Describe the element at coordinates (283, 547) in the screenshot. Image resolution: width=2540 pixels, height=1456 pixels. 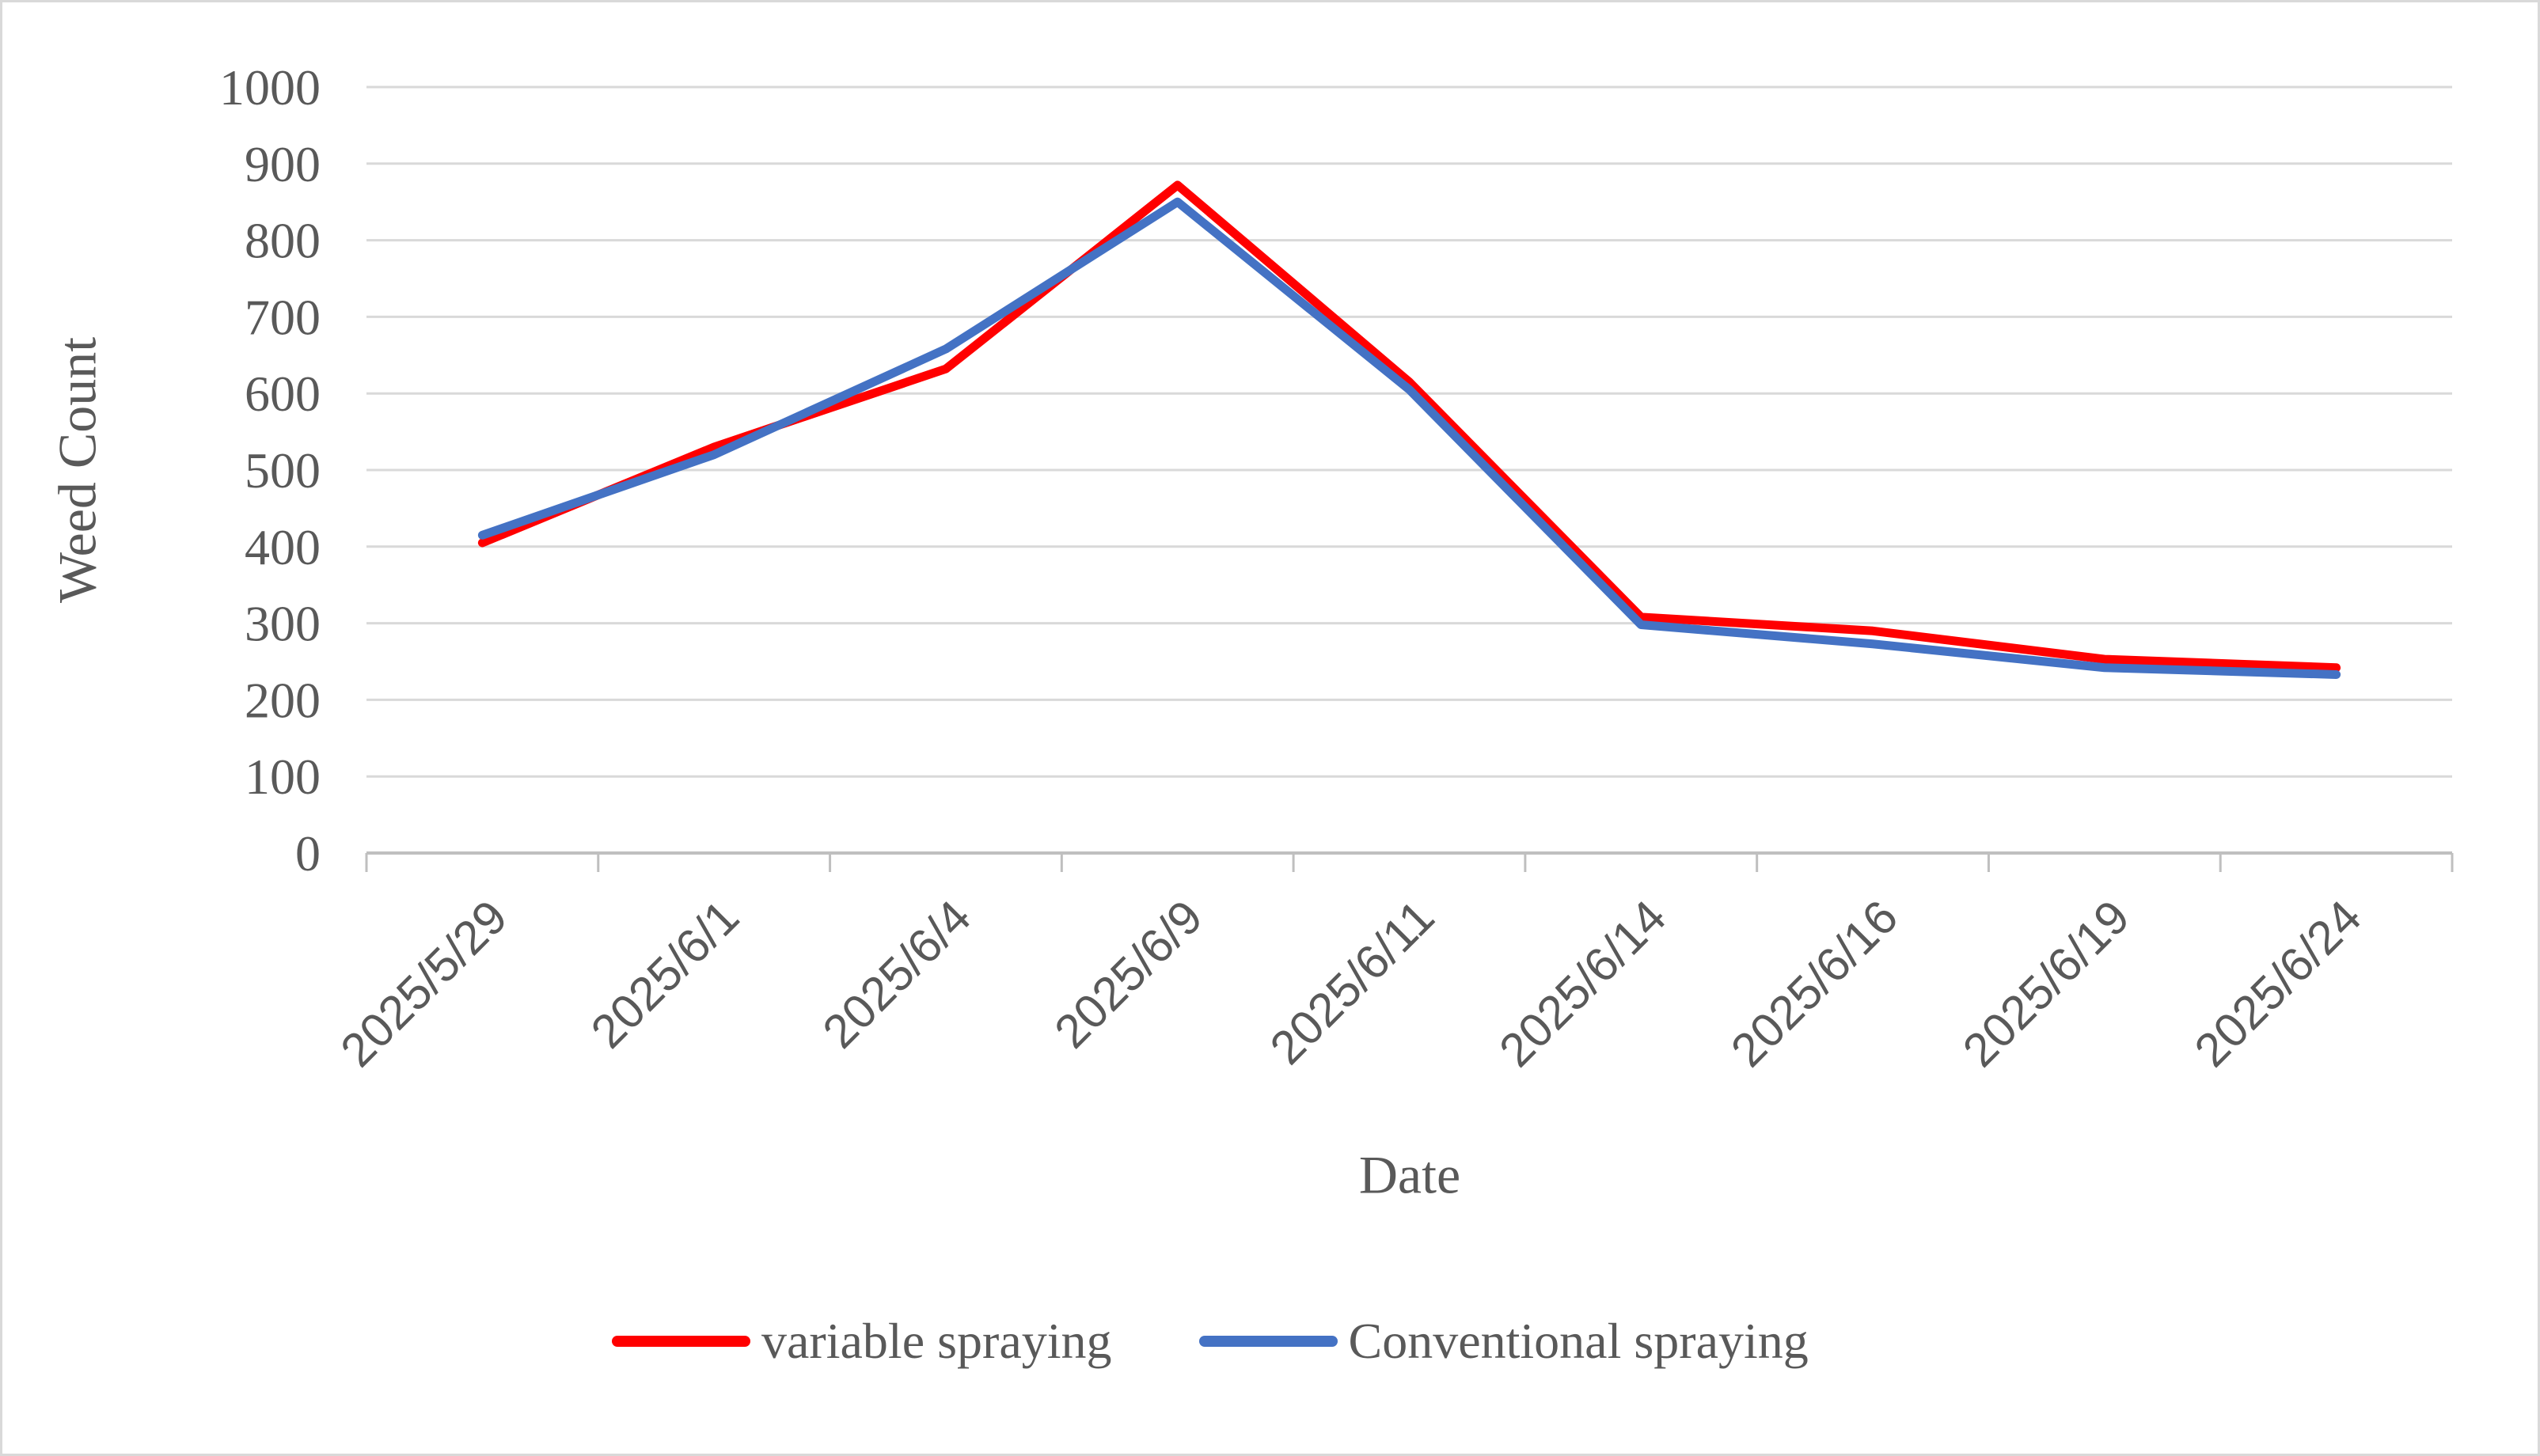
I see `y-axis-tick-label: 400` at that location.